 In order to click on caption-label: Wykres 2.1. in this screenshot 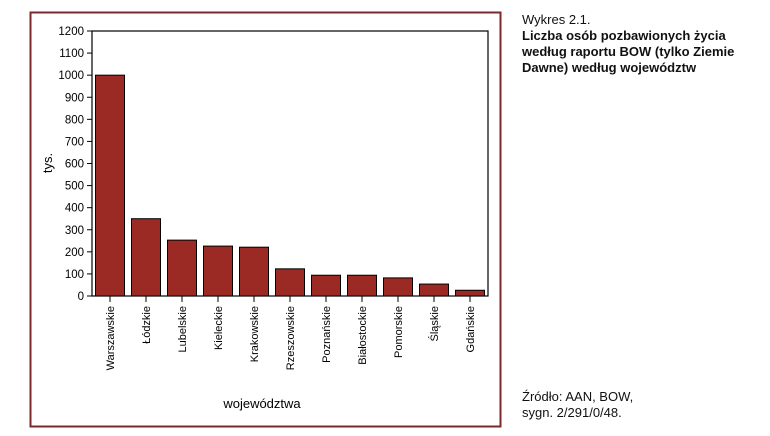, I will do `click(556, 19)`.